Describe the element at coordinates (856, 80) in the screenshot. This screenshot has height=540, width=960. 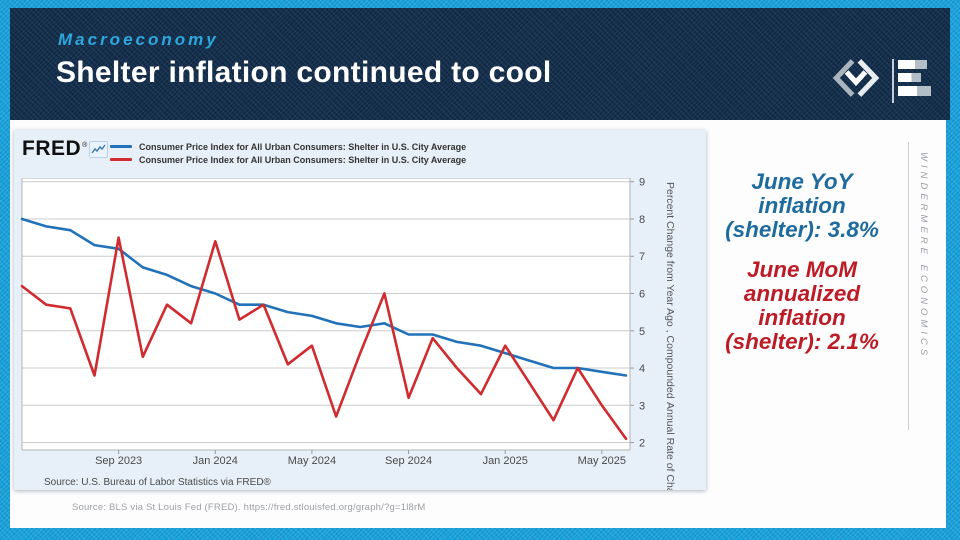
I see `windermere-w-icon` at that location.